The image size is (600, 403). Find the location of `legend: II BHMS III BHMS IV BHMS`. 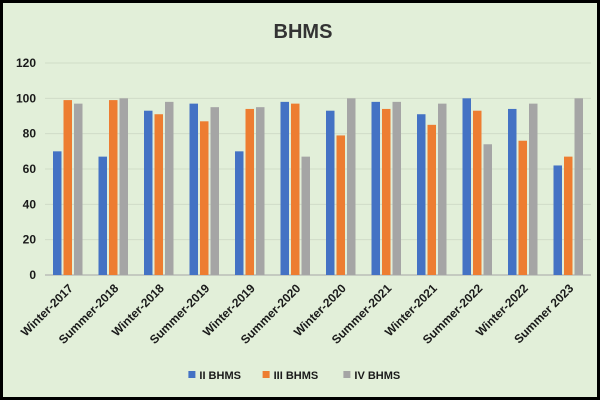

legend: II BHMS III BHMS IV BHMS is located at coordinates (294, 376).